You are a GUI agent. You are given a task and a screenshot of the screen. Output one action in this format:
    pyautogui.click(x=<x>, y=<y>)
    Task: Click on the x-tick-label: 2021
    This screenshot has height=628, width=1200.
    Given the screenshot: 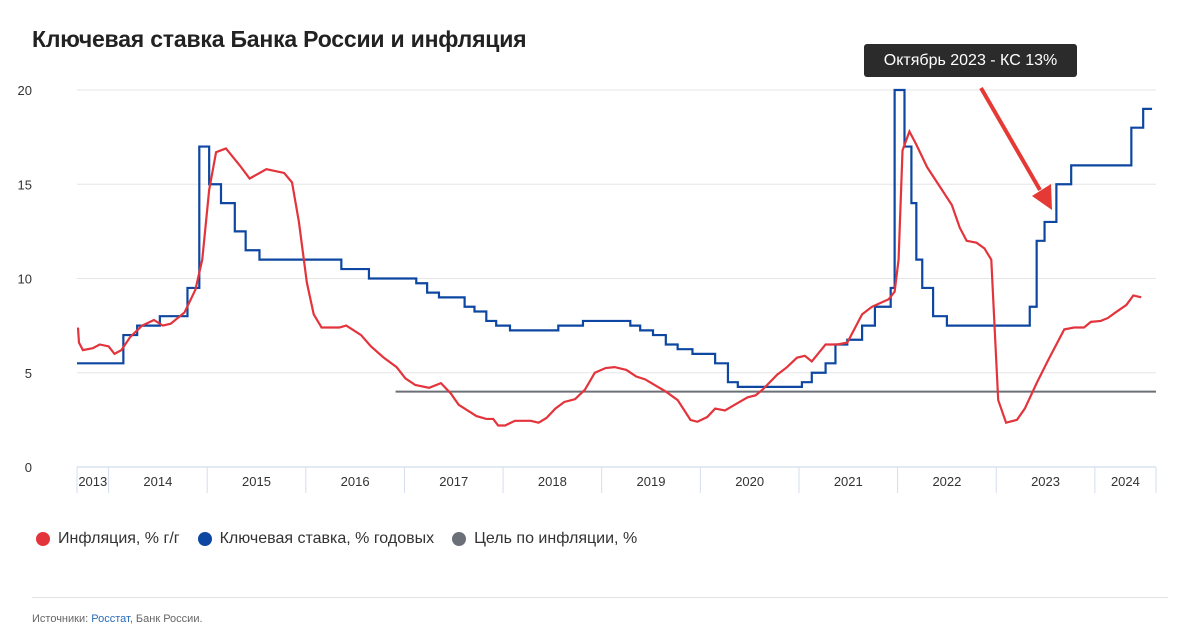 What is the action you would take?
    pyautogui.click(x=848, y=481)
    